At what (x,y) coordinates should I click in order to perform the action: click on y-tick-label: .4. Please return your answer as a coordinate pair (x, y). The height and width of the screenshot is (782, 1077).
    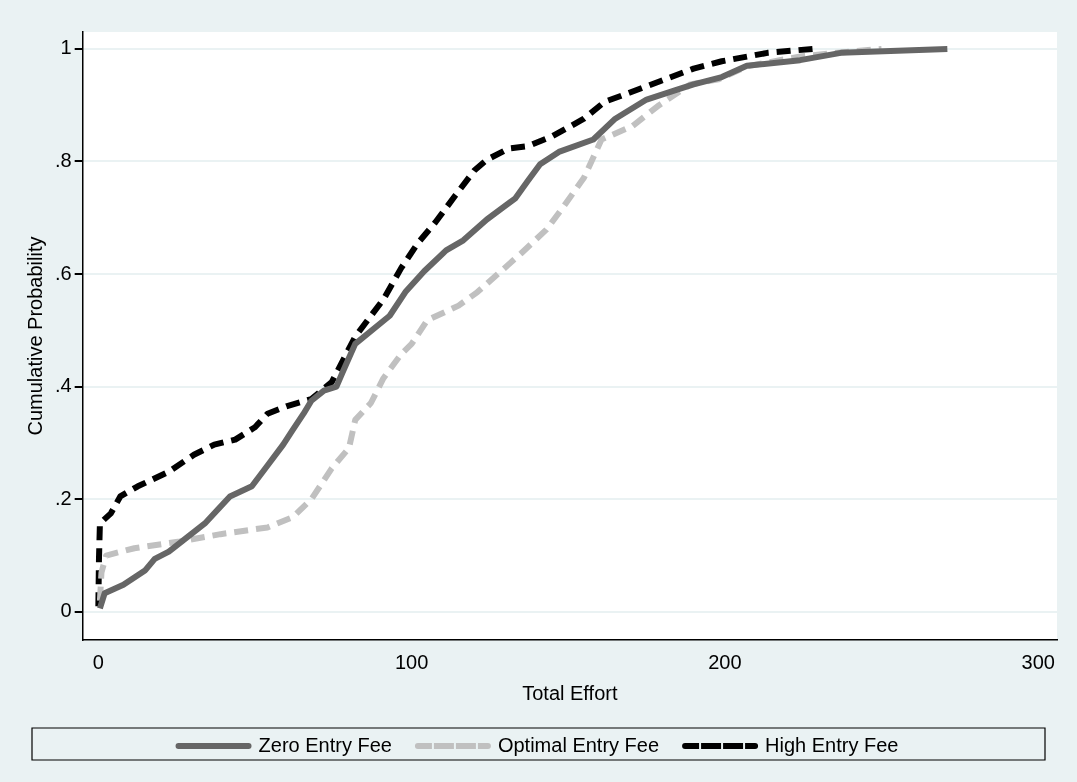
    Looking at the image, I should click on (63, 385).